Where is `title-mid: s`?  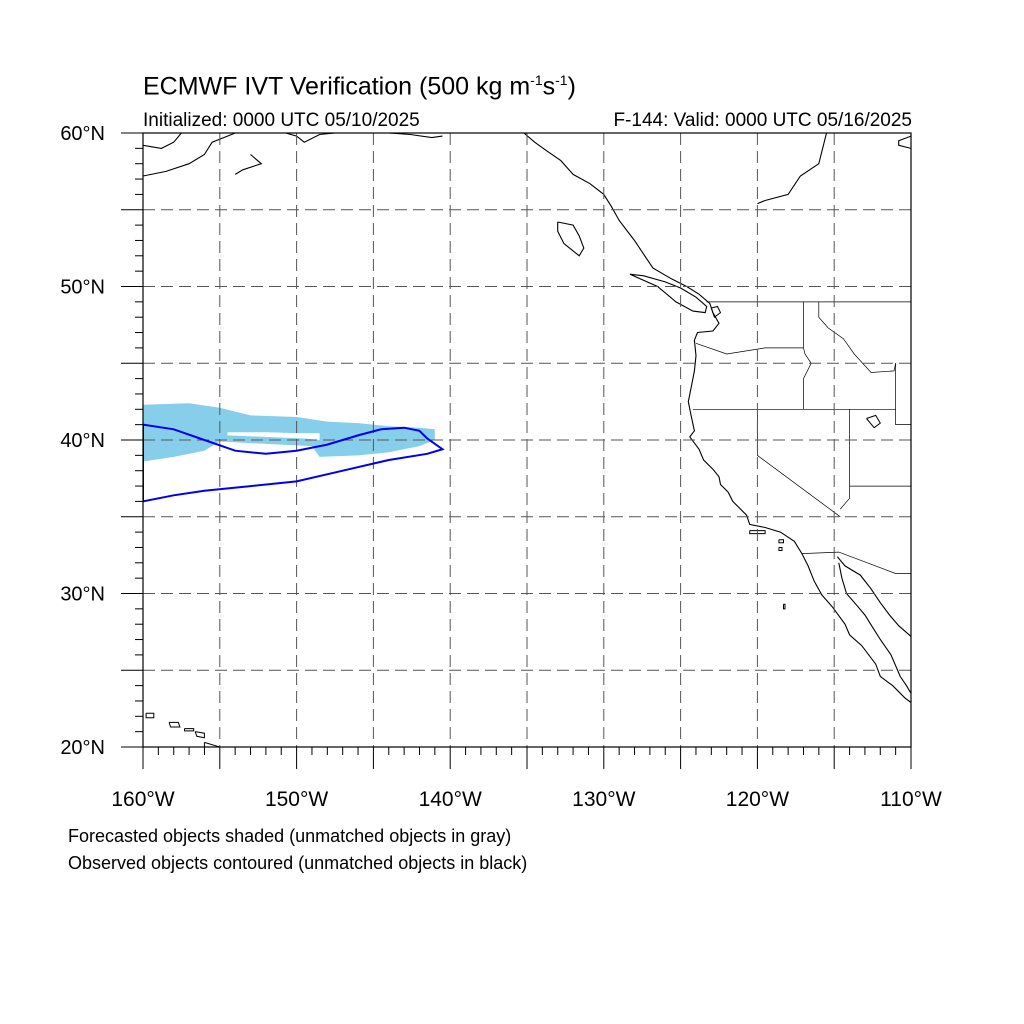 title-mid: s is located at coordinates (549, 86).